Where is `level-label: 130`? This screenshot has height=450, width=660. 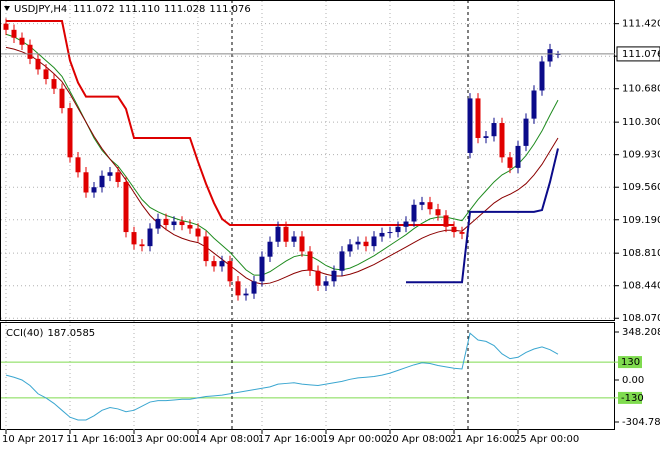 level-label: 130 is located at coordinates (630, 362).